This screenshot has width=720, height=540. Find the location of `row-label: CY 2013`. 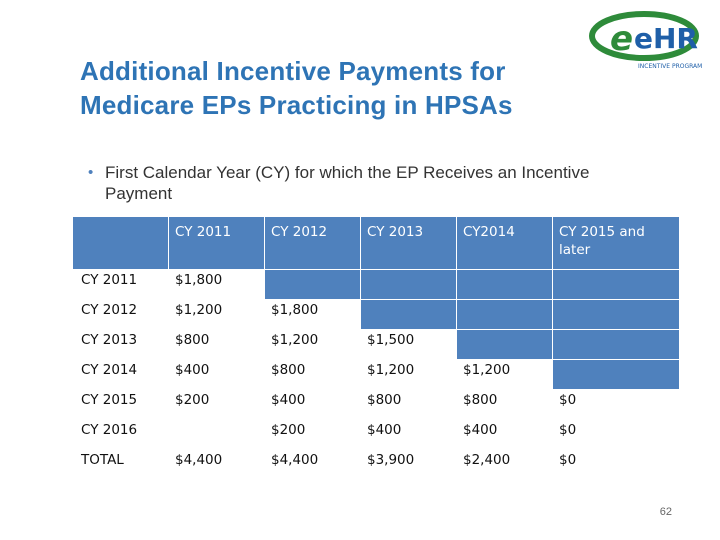

row-label: CY 2013 is located at coordinates (120, 344).